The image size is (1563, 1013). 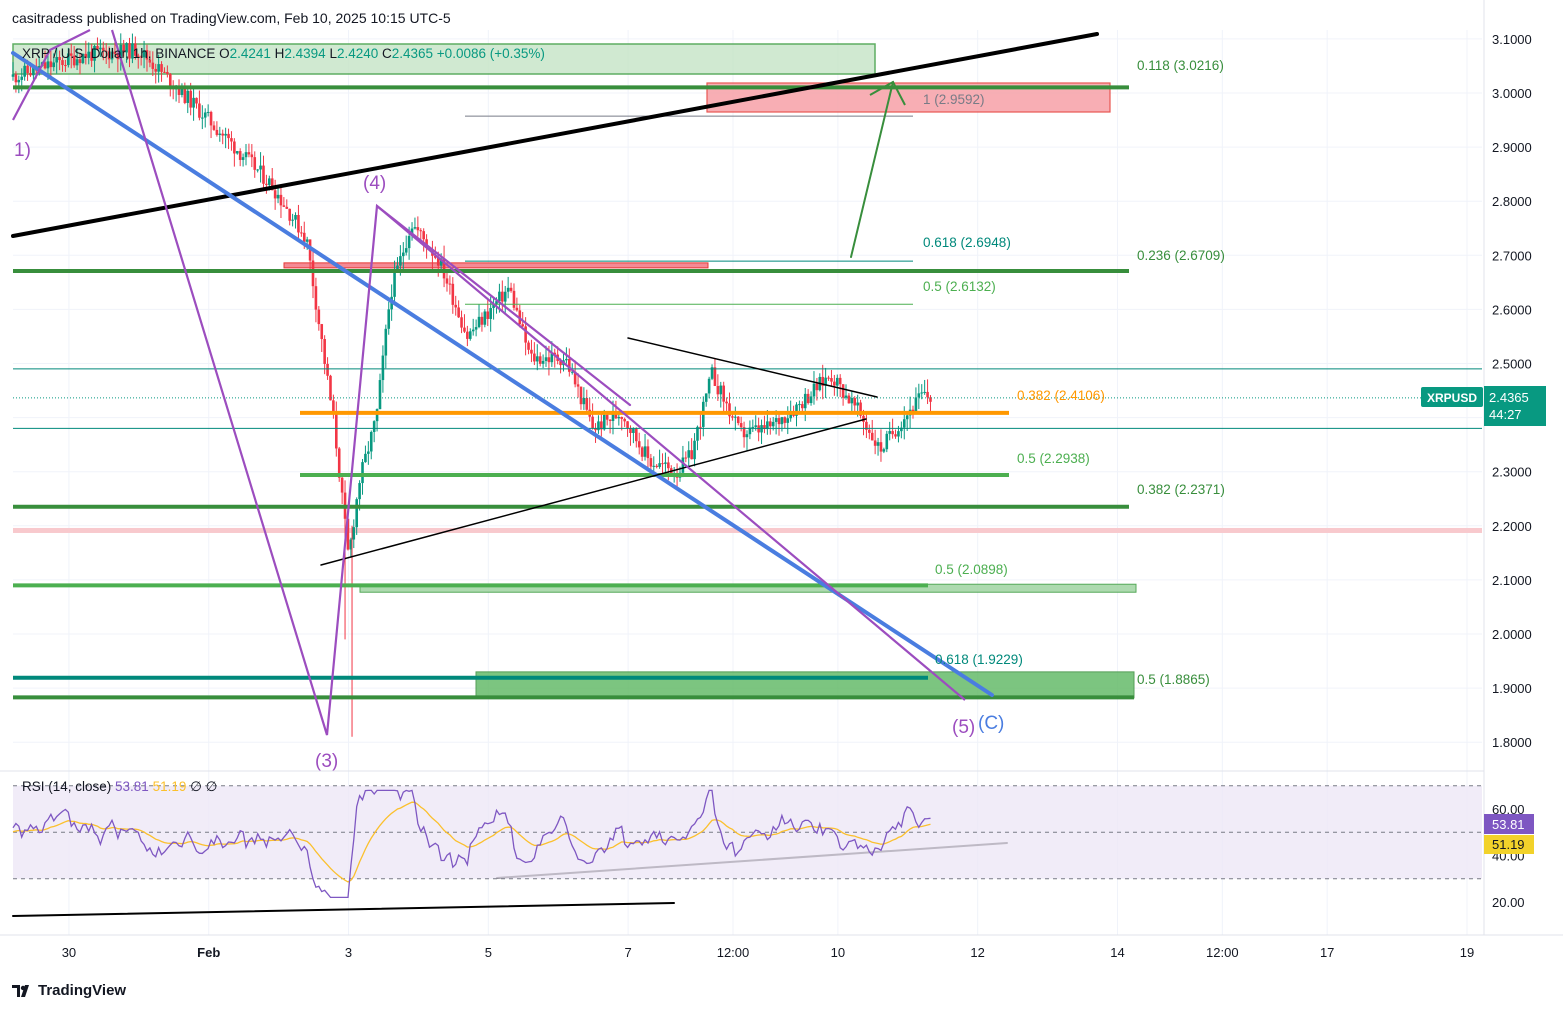 What do you see at coordinates (203, 786) in the screenshot?
I see `rsi-legend-part: ∅ ∅` at bounding box center [203, 786].